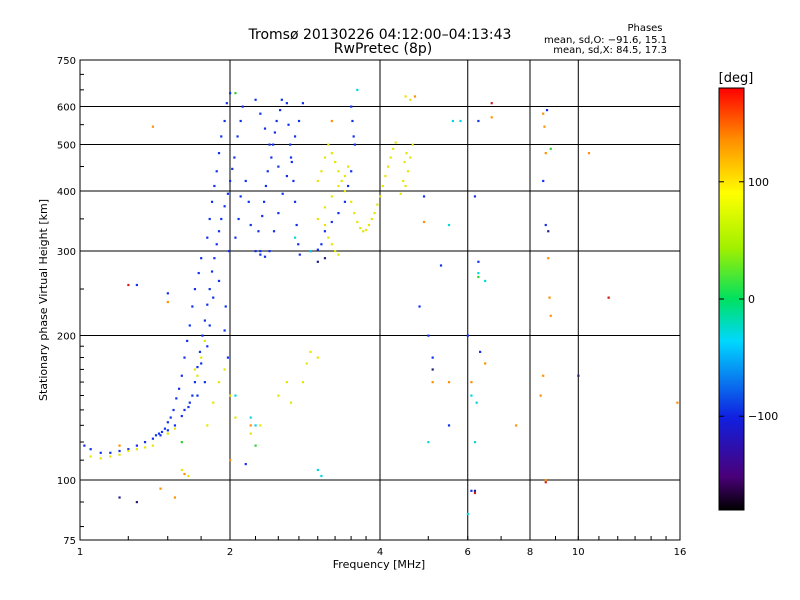  What do you see at coordinates (69, 541) in the screenshot?
I see `y-tick-label: 75` at bounding box center [69, 541].